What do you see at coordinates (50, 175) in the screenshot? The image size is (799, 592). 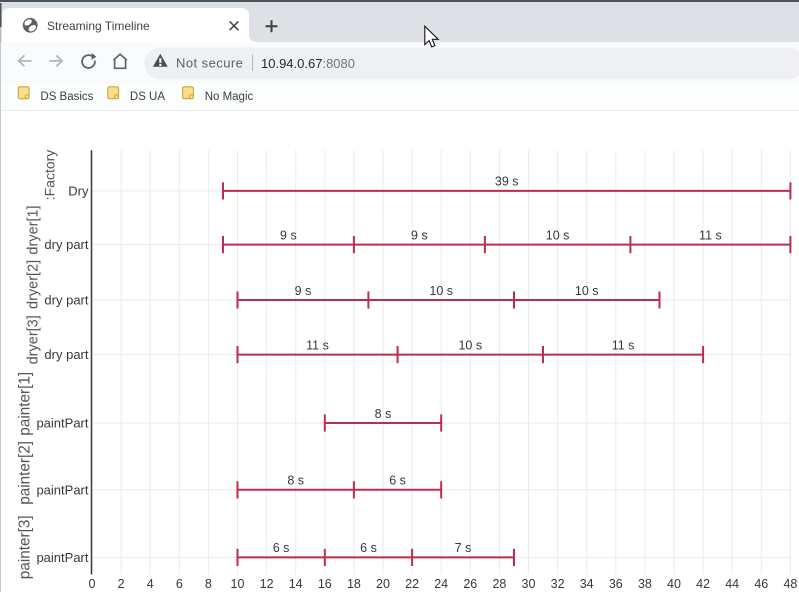 I see `svg-text: :Factory` at bounding box center [50, 175].